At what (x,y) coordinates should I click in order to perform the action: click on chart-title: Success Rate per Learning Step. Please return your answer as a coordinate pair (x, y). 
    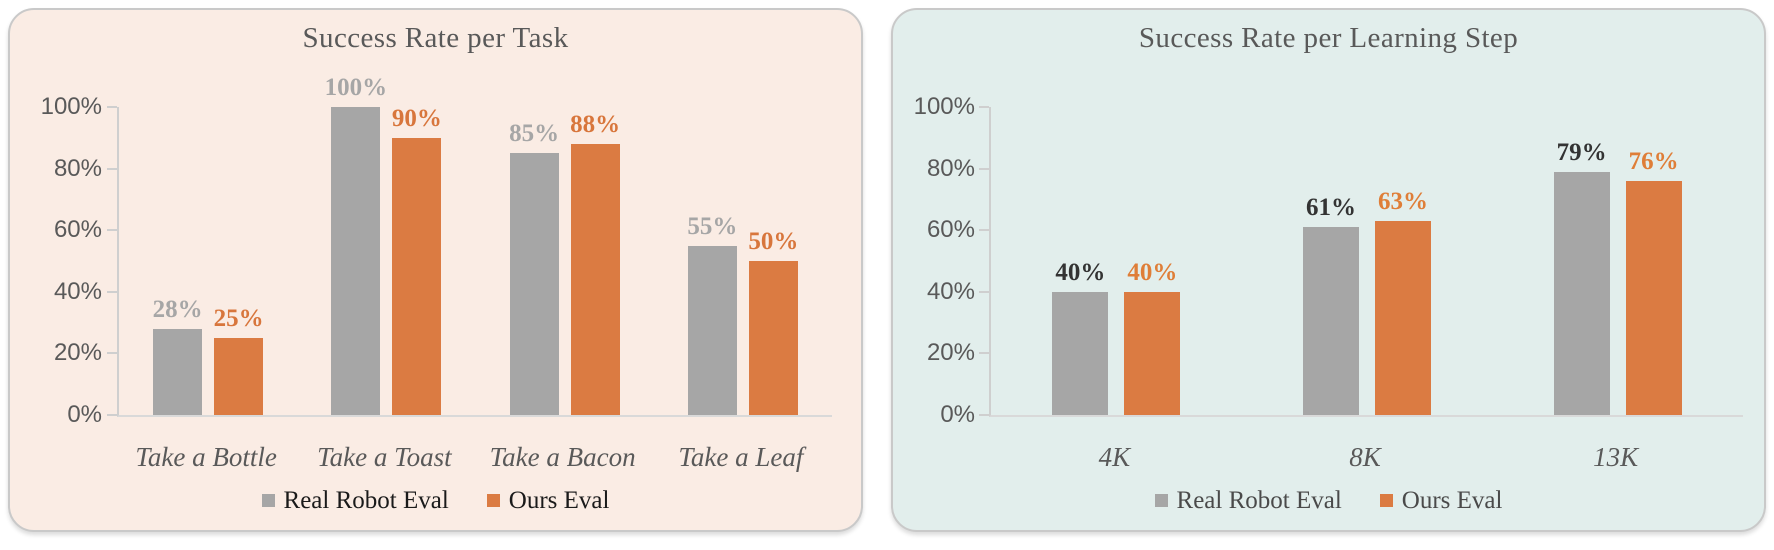
    Looking at the image, I should click on (1328, 38).